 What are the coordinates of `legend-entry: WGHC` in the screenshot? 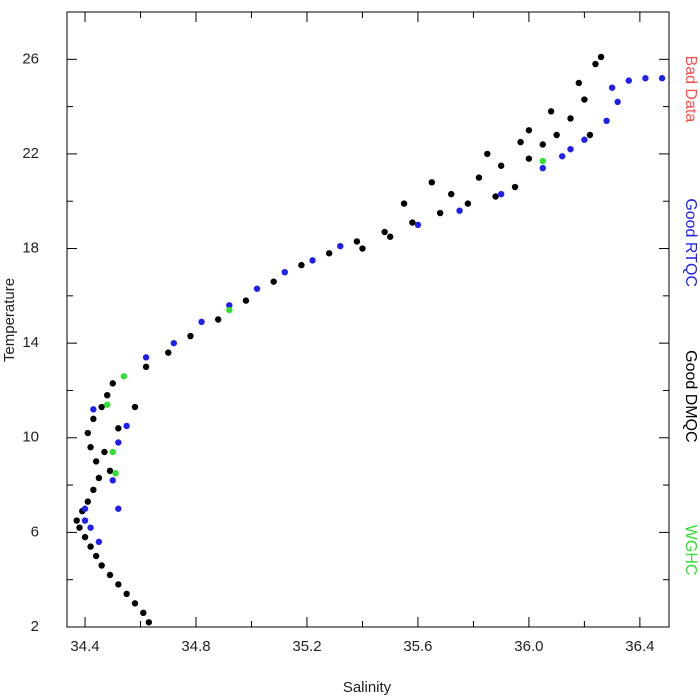 It's located at (690, 550).